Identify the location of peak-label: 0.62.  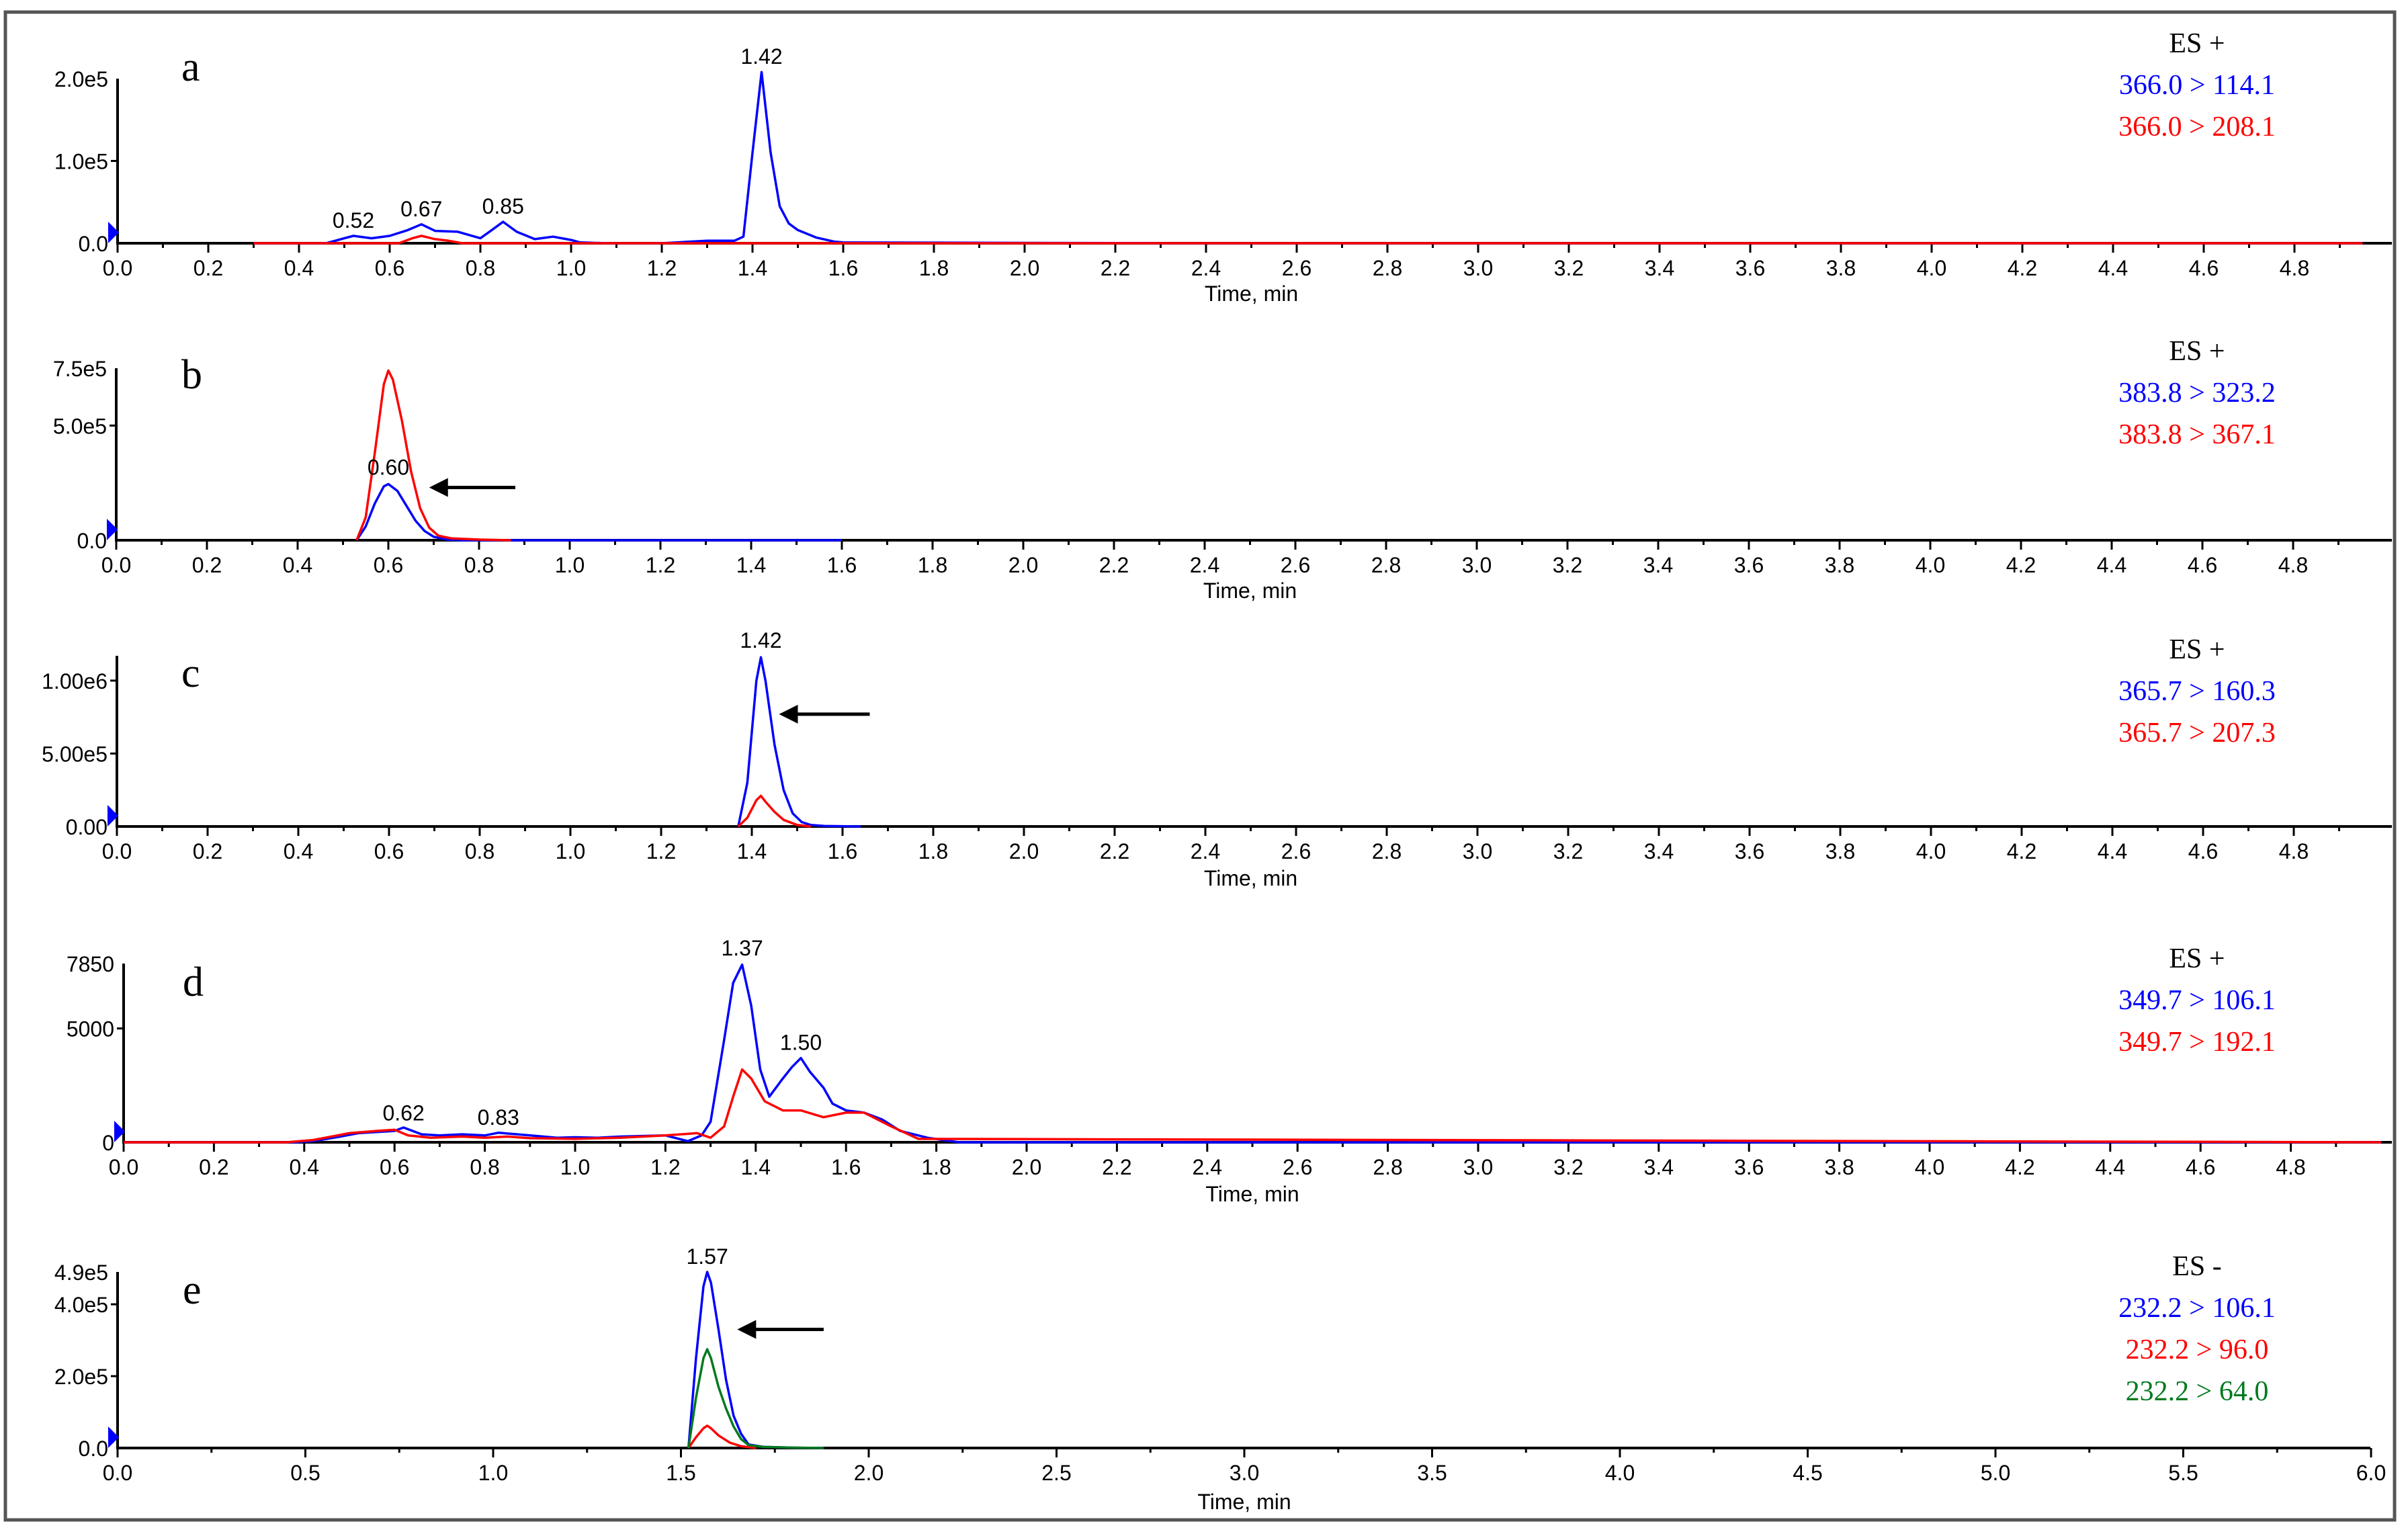
(403, 1113).